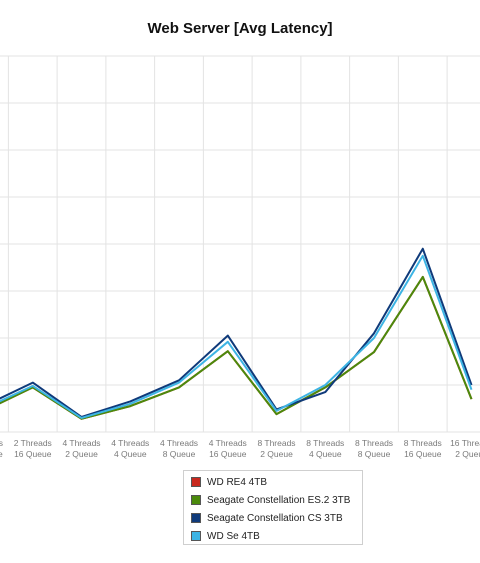 This screenshot has width=480, height=563. I want to click on legend-item: Seagate Constellation ES.2 3TB, so click(270, 500).